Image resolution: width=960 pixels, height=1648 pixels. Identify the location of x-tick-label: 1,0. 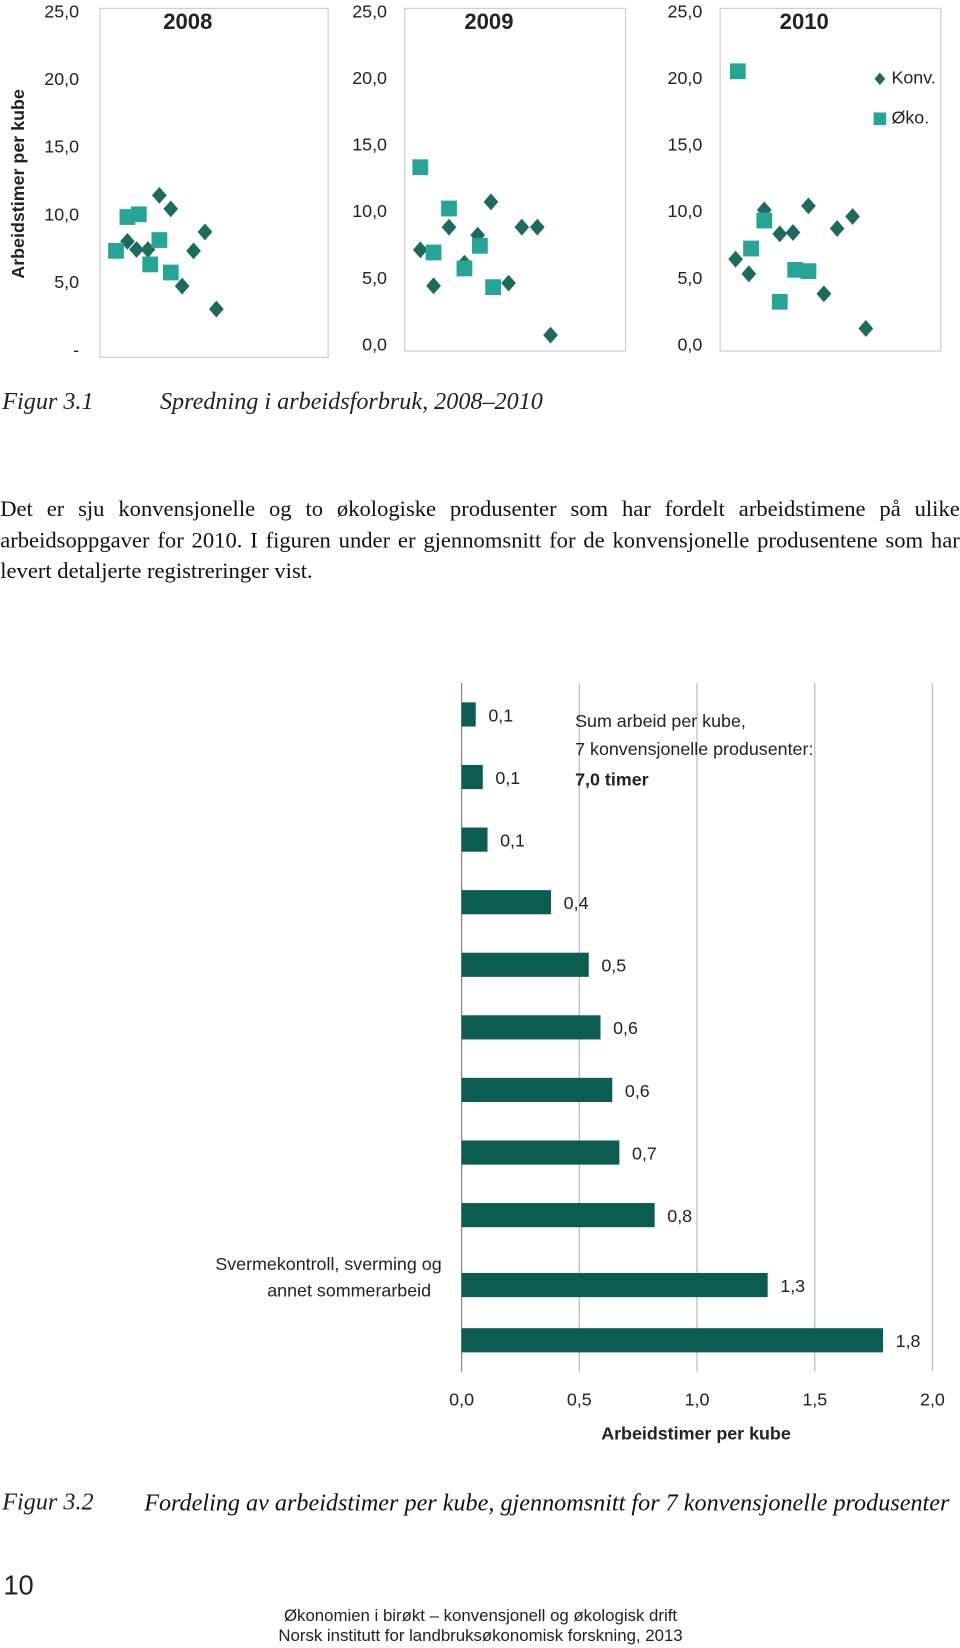
(697, 1400).